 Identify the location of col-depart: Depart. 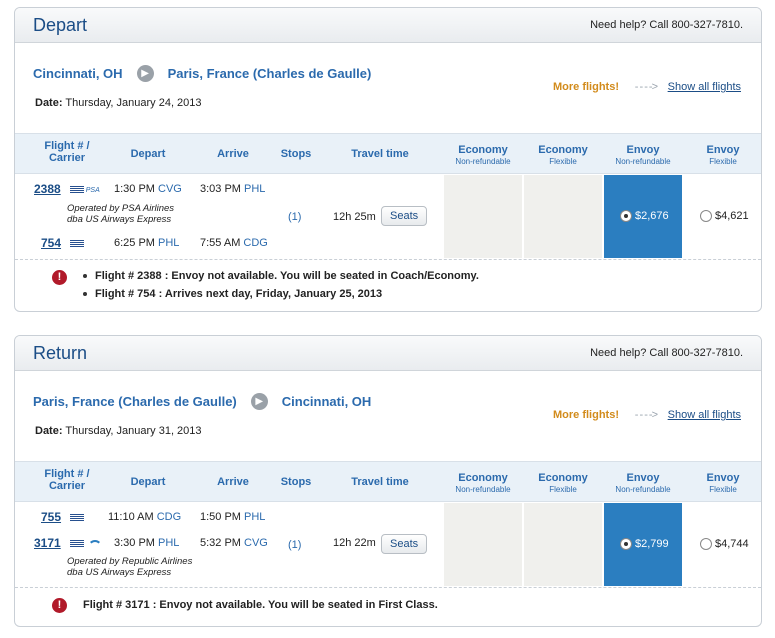
(148, 154).